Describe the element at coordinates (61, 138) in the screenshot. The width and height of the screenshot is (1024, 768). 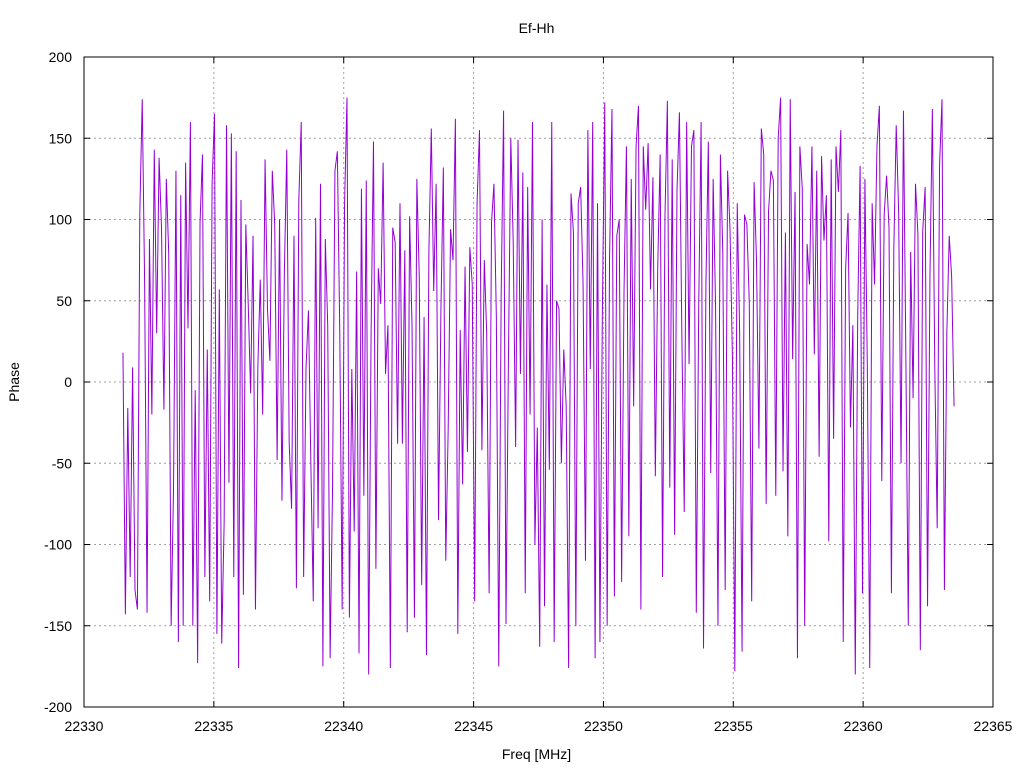
I see `y-tick-label: 150` at that location.